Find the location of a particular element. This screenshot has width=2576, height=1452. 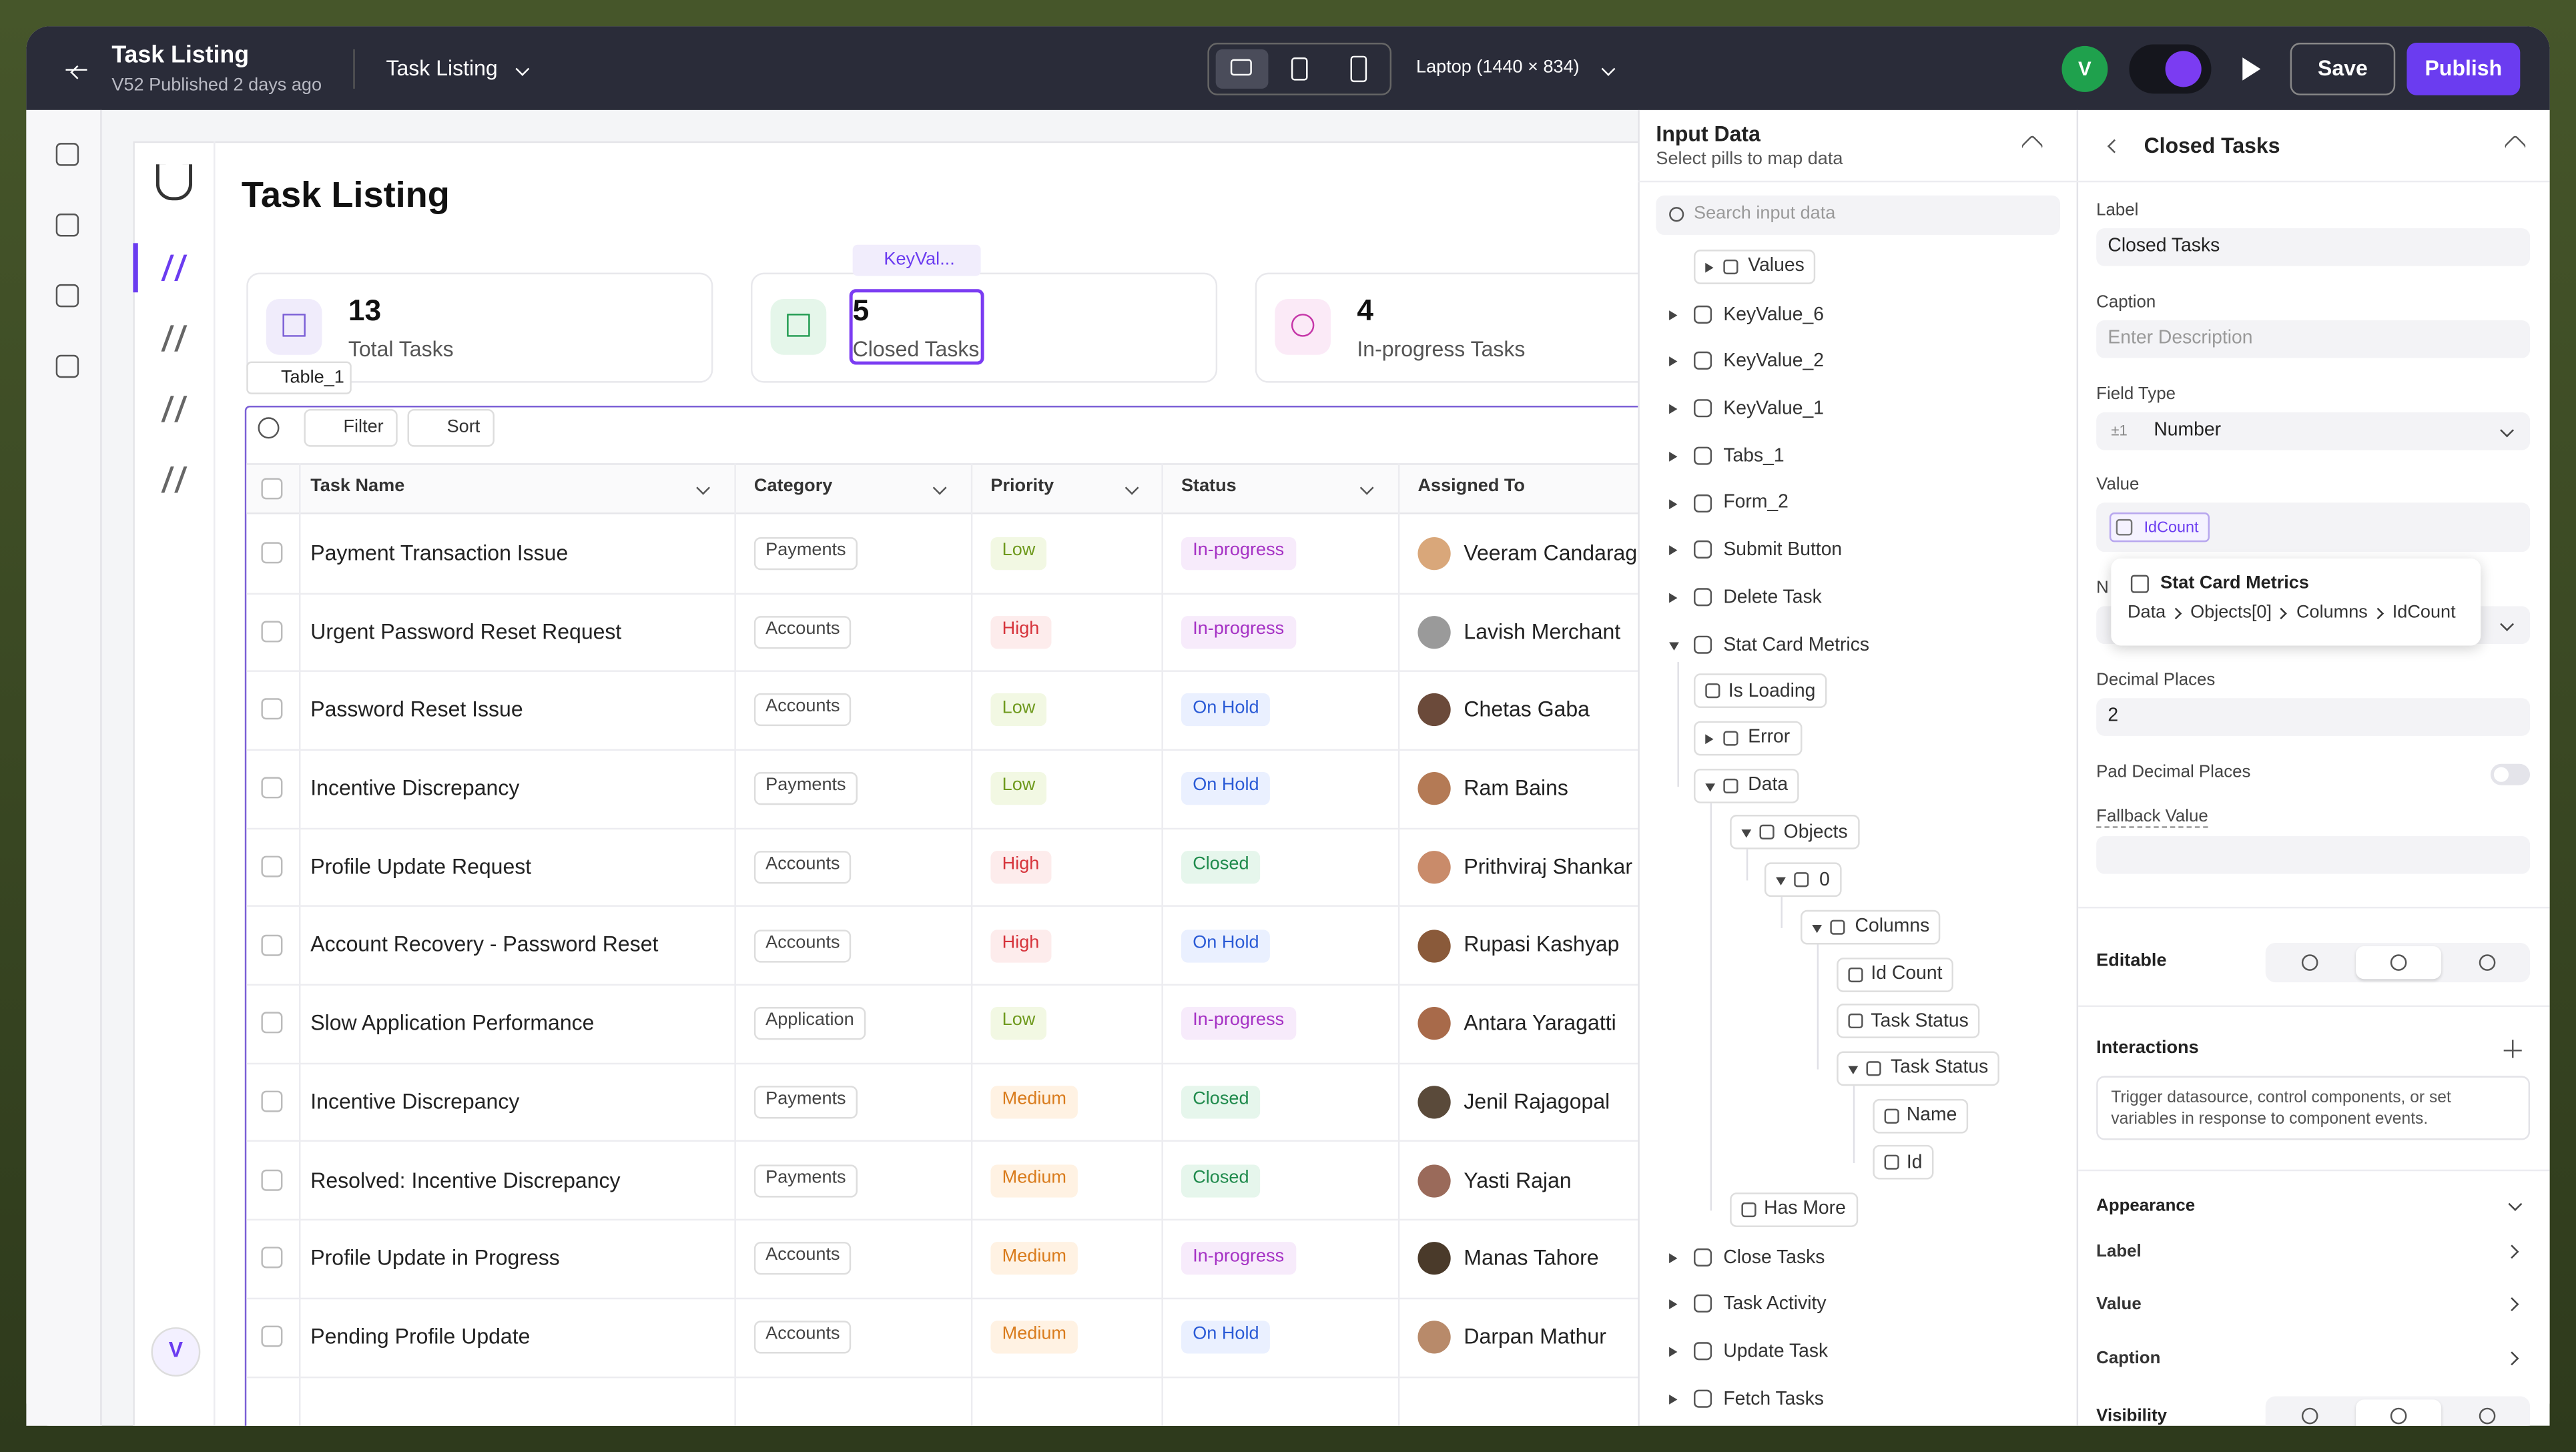

tree-item: Fetch Tasks is located at coordinates (1773, 1399).